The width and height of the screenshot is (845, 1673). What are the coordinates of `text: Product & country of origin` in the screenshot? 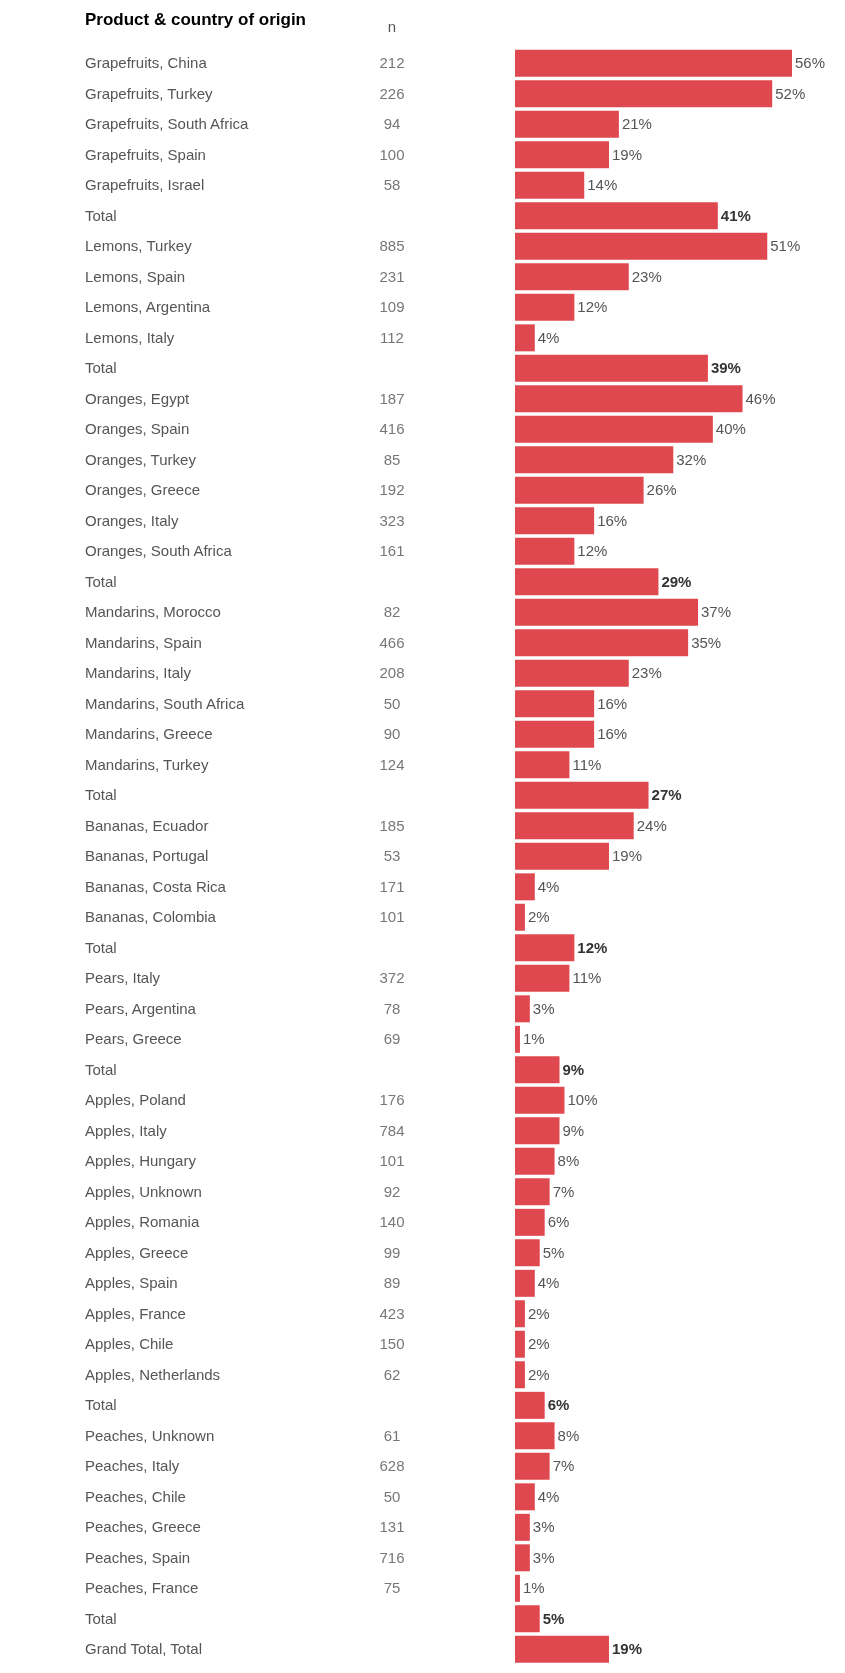 It's located at (195, 20).